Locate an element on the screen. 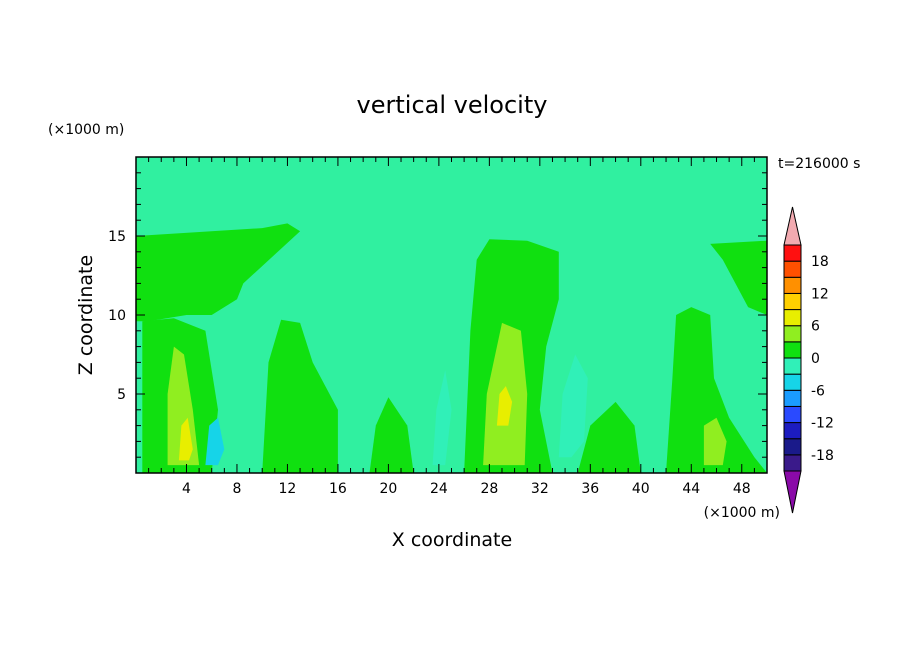 The height and width of the screenshot is (654, 904). x-tick-label: 44 is located at coordinates (691, 489).